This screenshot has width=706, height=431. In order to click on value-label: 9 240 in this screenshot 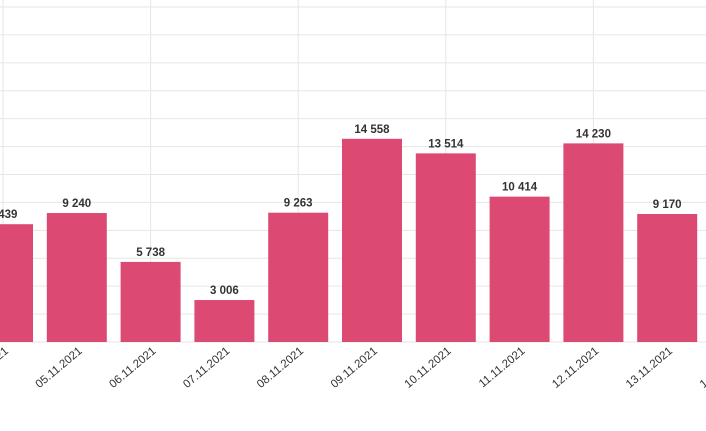, I will do `click(76, 204)`.